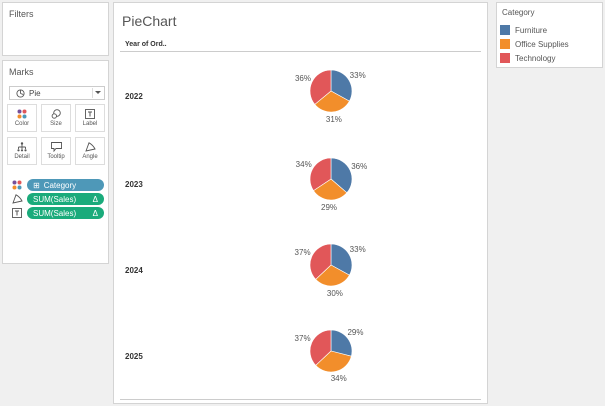 The height and width of the screenshot is (406, 605). I want to click on legend-item-furniture: Furniture, so click(523, 30).